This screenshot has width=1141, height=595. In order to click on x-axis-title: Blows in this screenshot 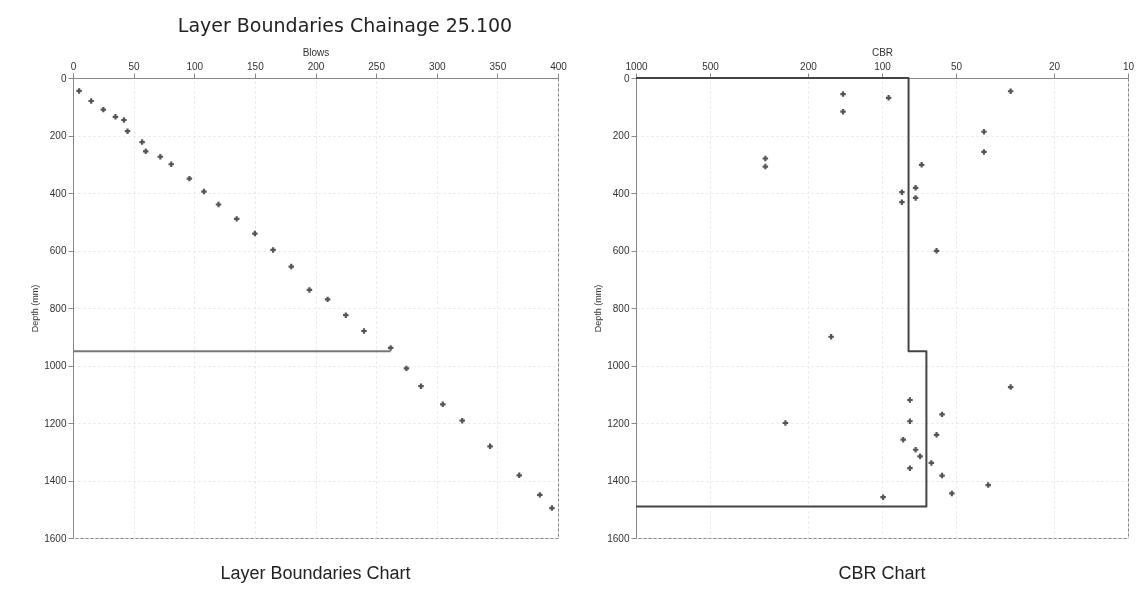, I will do `click(316, 52)`.